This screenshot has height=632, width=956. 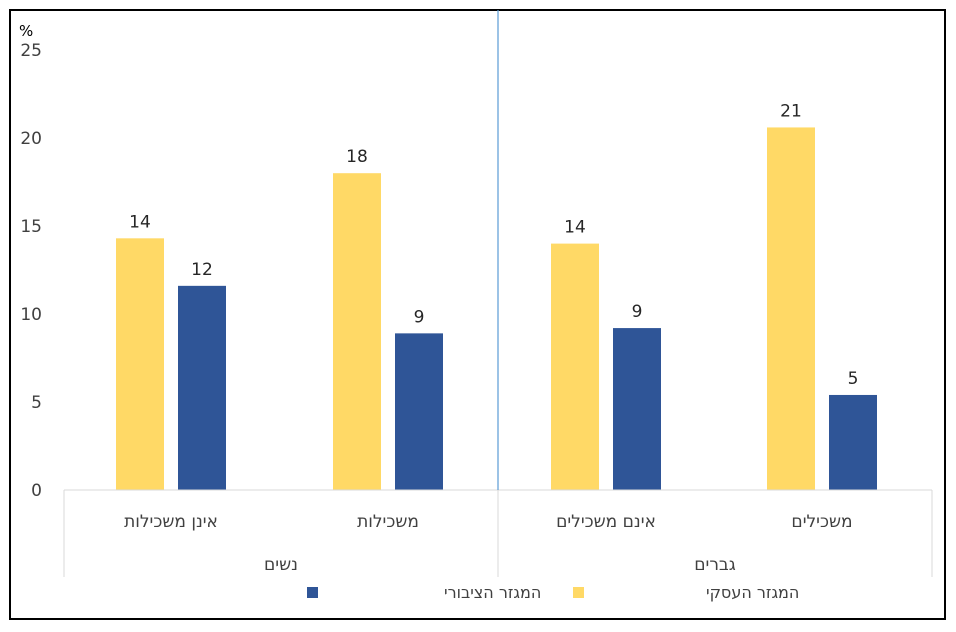 What do you see at coordinates (31, 227) in the screenshot?
I see `y-tick-label: 15` at bounding box center [31, 227].